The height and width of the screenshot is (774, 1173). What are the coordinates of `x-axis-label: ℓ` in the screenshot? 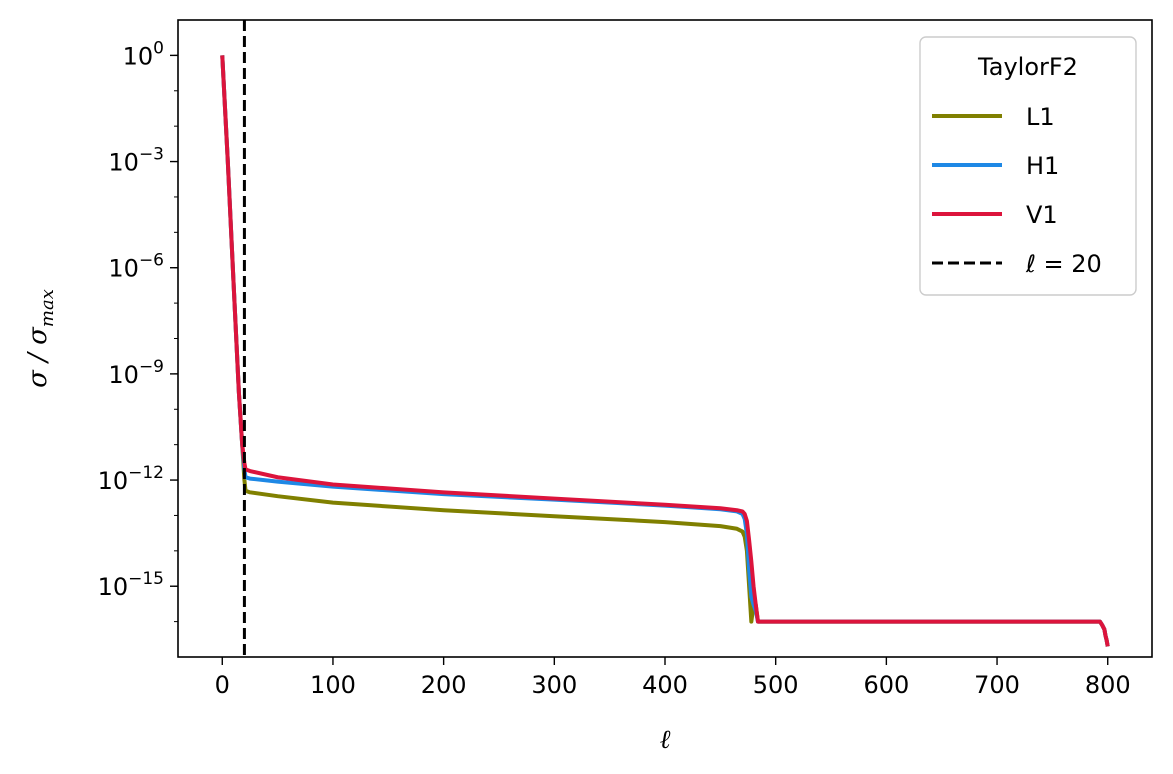 It's located at (665, 740).